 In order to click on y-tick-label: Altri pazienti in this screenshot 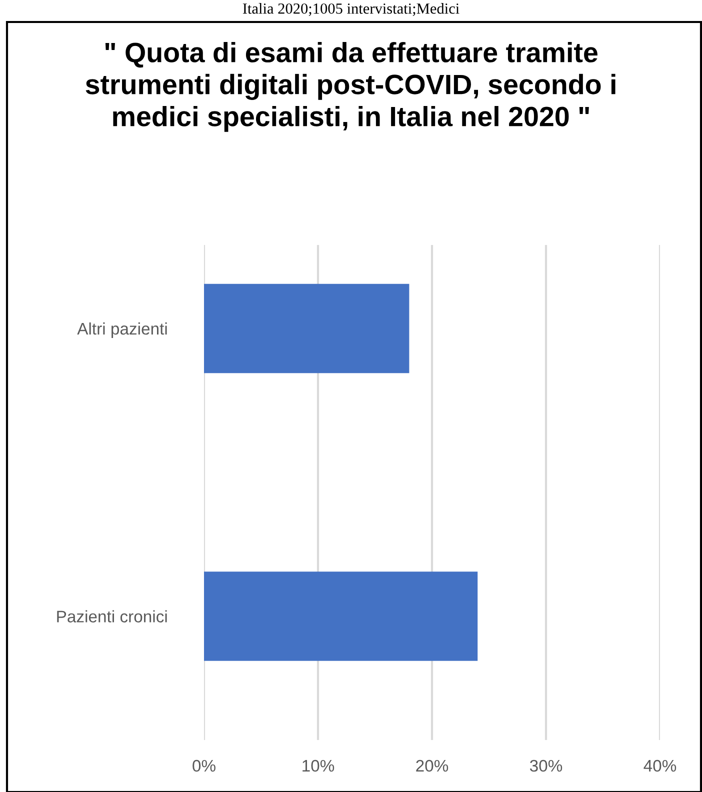, I will do `click(122, 330)`.